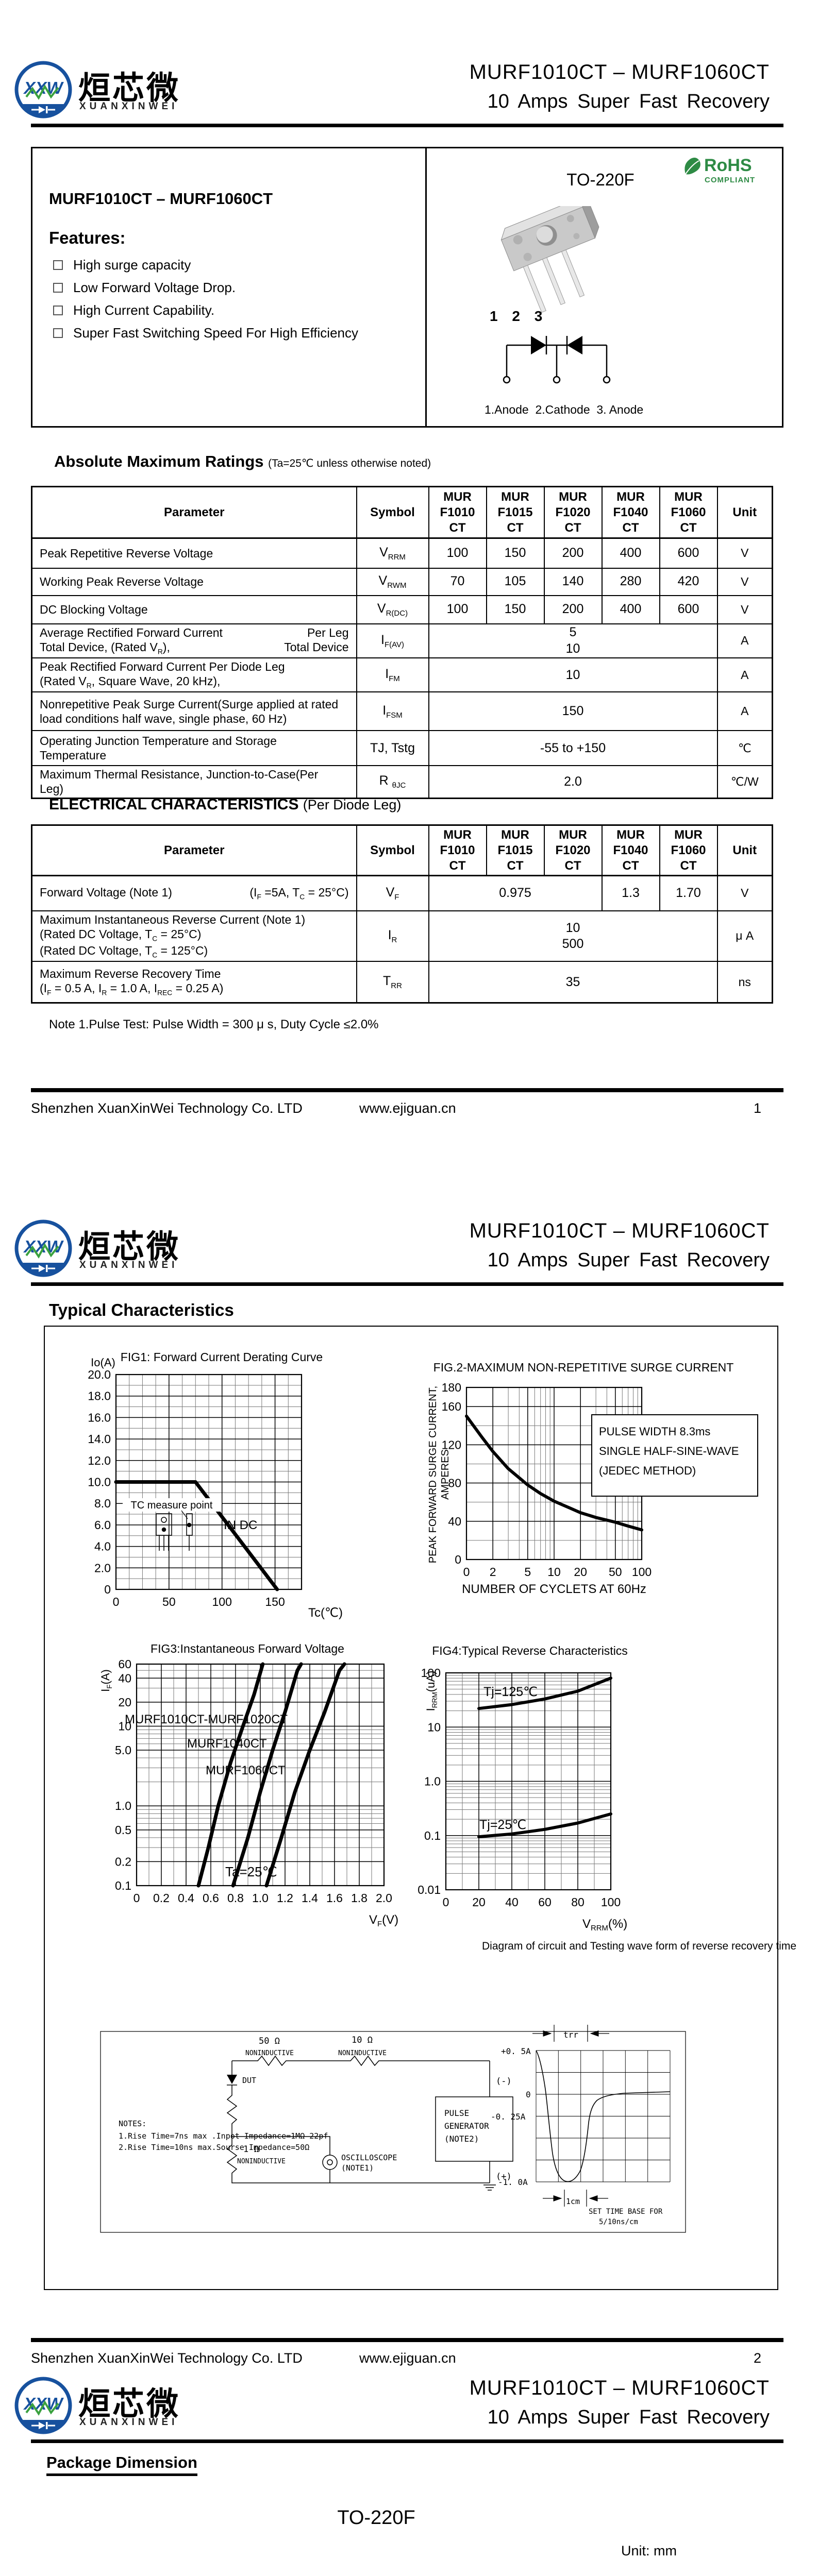 This screenshot has height=2576, width=818. Describe the element at coordinates (728, 165) in the screenshot. I see `rohs-text: RoHS` at that location.